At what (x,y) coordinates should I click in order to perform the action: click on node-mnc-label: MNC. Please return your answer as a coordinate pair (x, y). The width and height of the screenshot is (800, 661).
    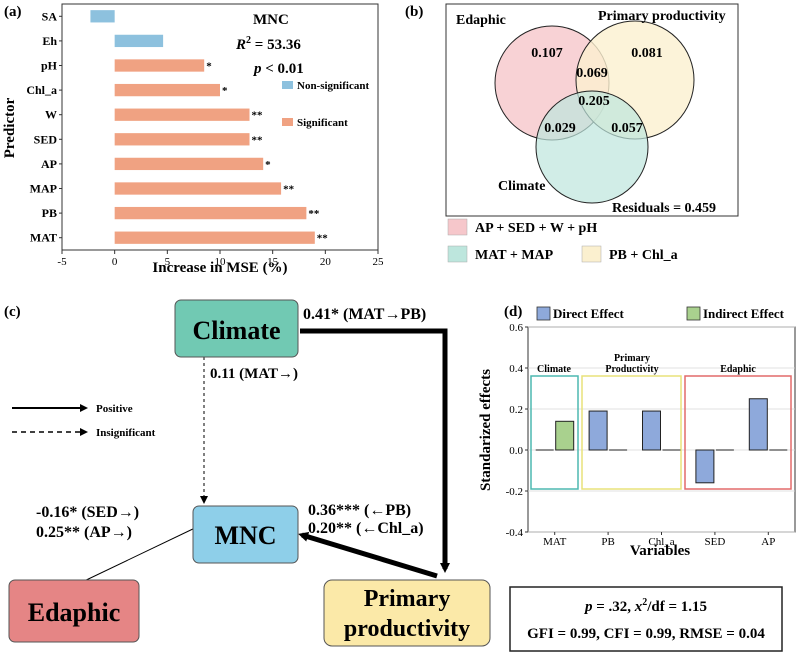
    Looking at the image, I should click on (245, 535).